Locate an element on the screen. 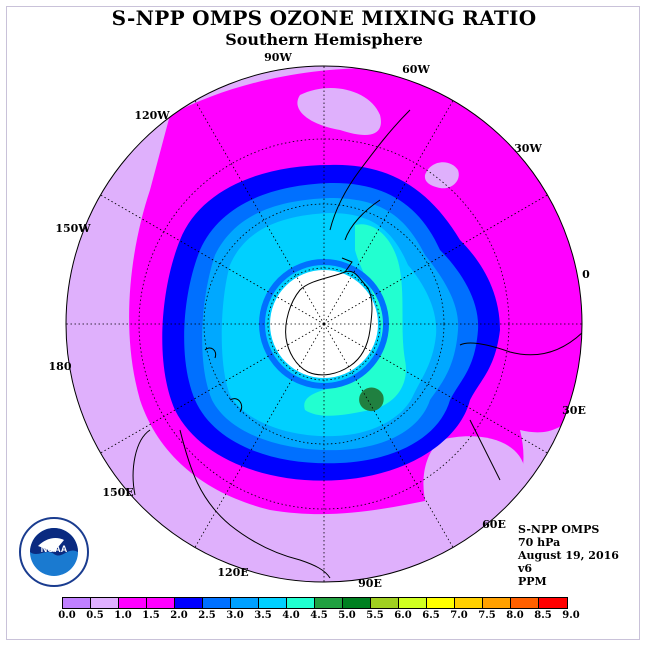 This screenshot has width=648, height=648. pressure-level-text: 70 hPa is located at coordinates (539, 542).